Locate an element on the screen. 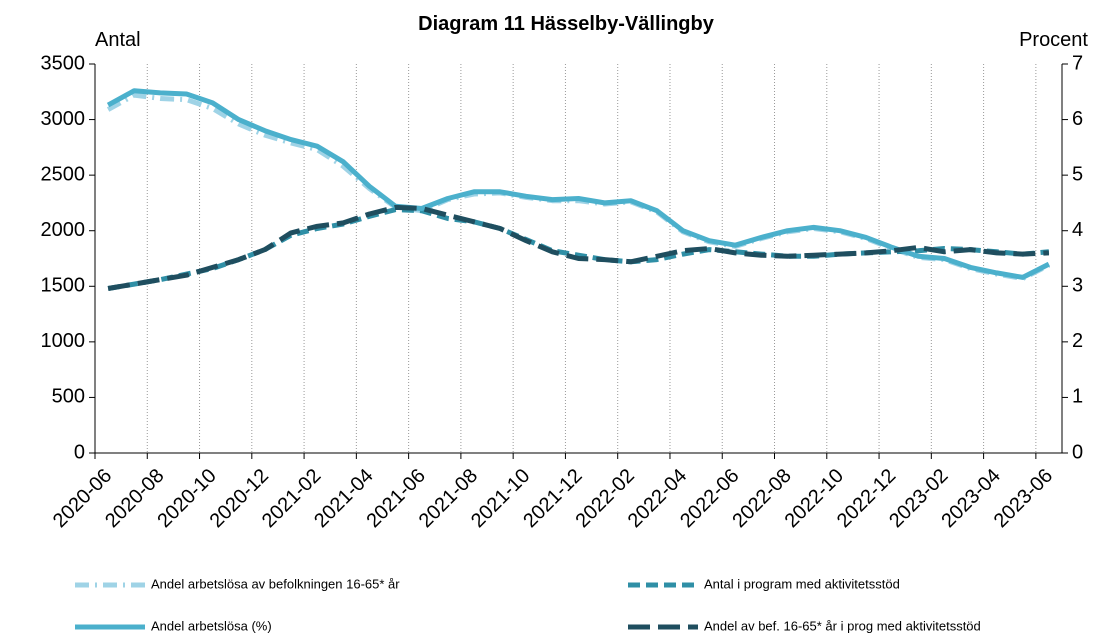  y2-tick-label: 1 is located at coordinates (1077, 397).